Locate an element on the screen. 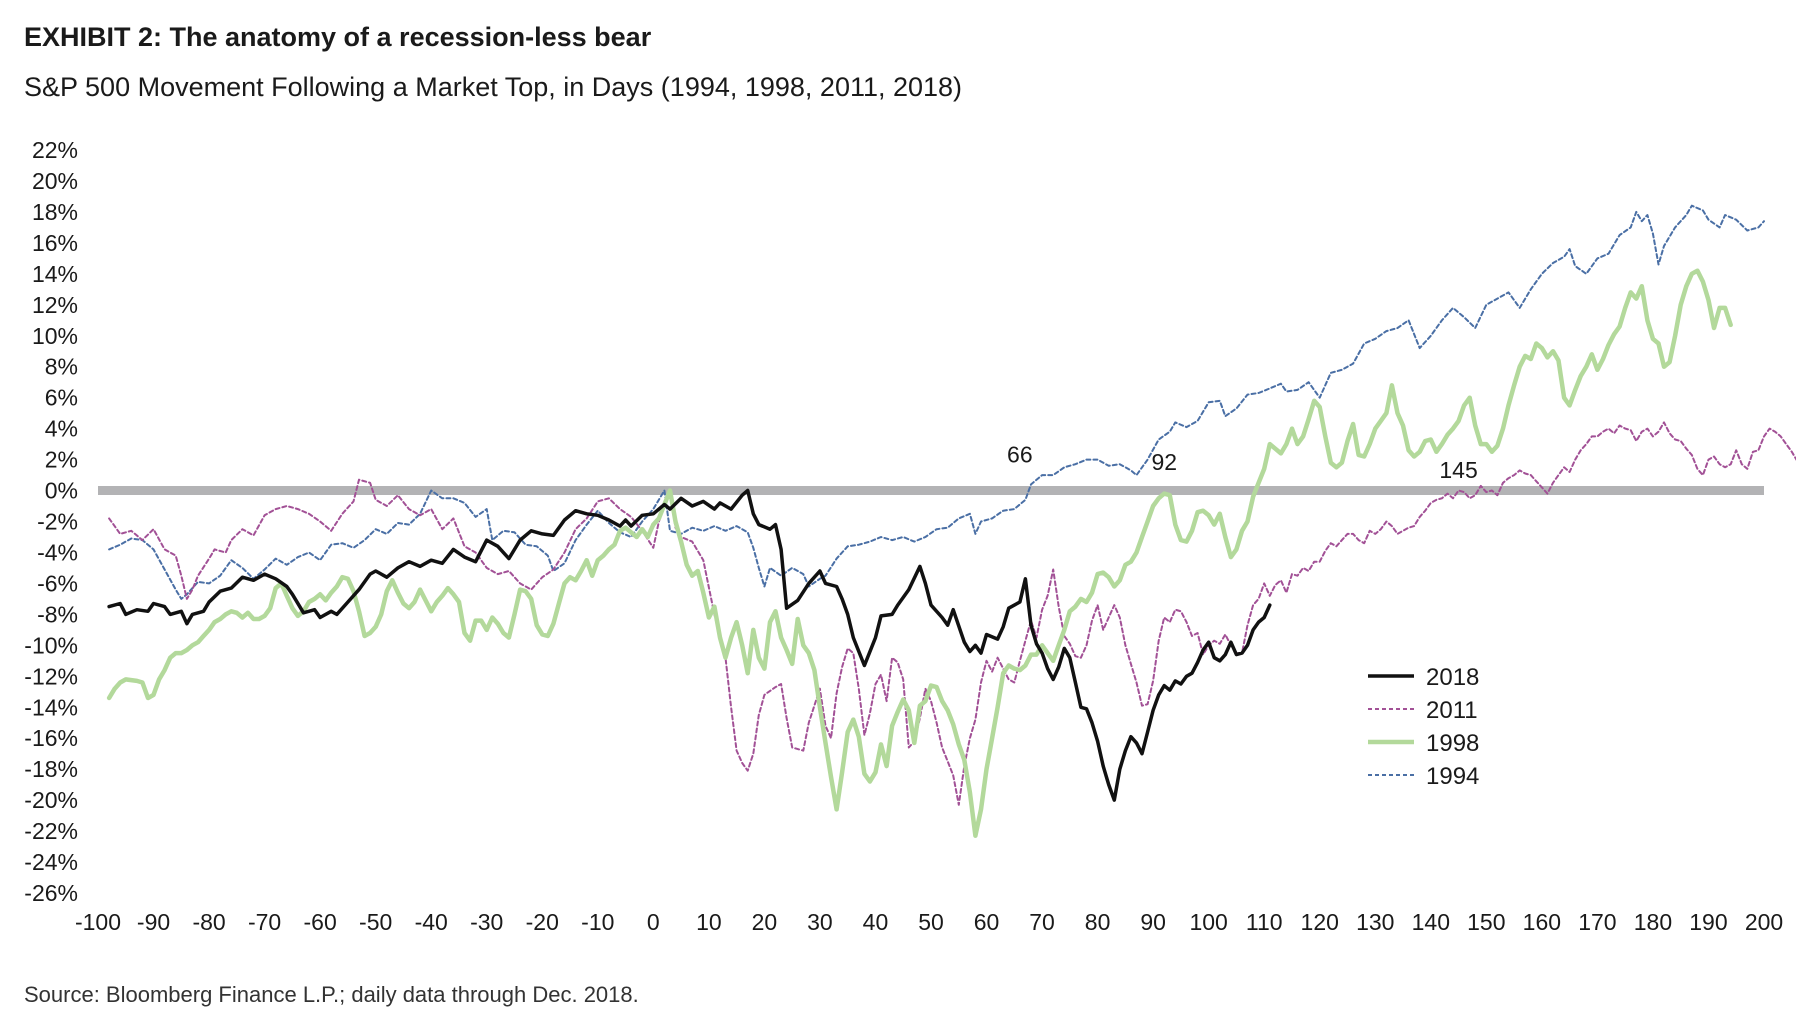 This screenshot has height=1032, width=1796. legend-label-1998: 1998 is located at coordinates (1452, 743).